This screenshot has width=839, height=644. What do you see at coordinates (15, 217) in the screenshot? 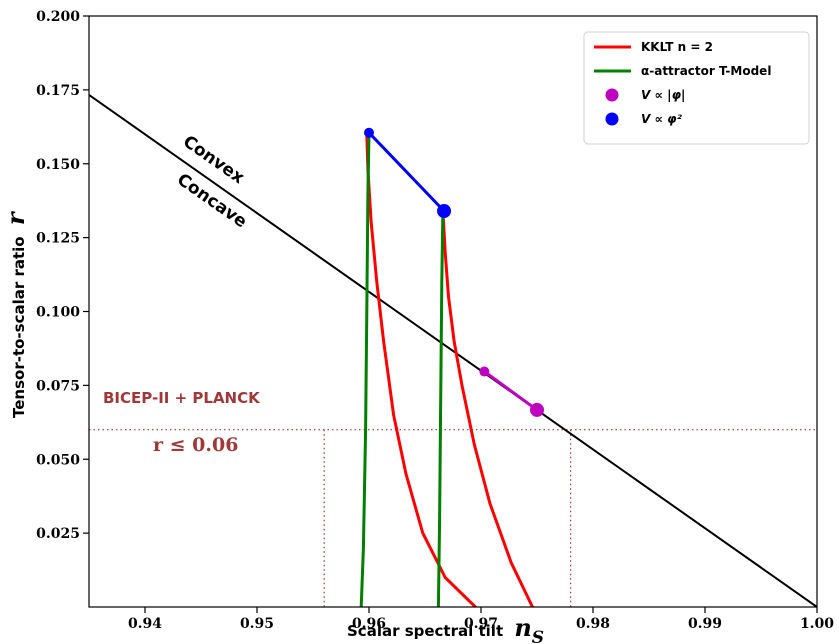
I see `y-axis-symbol: r` at bounding box center [15, 217].